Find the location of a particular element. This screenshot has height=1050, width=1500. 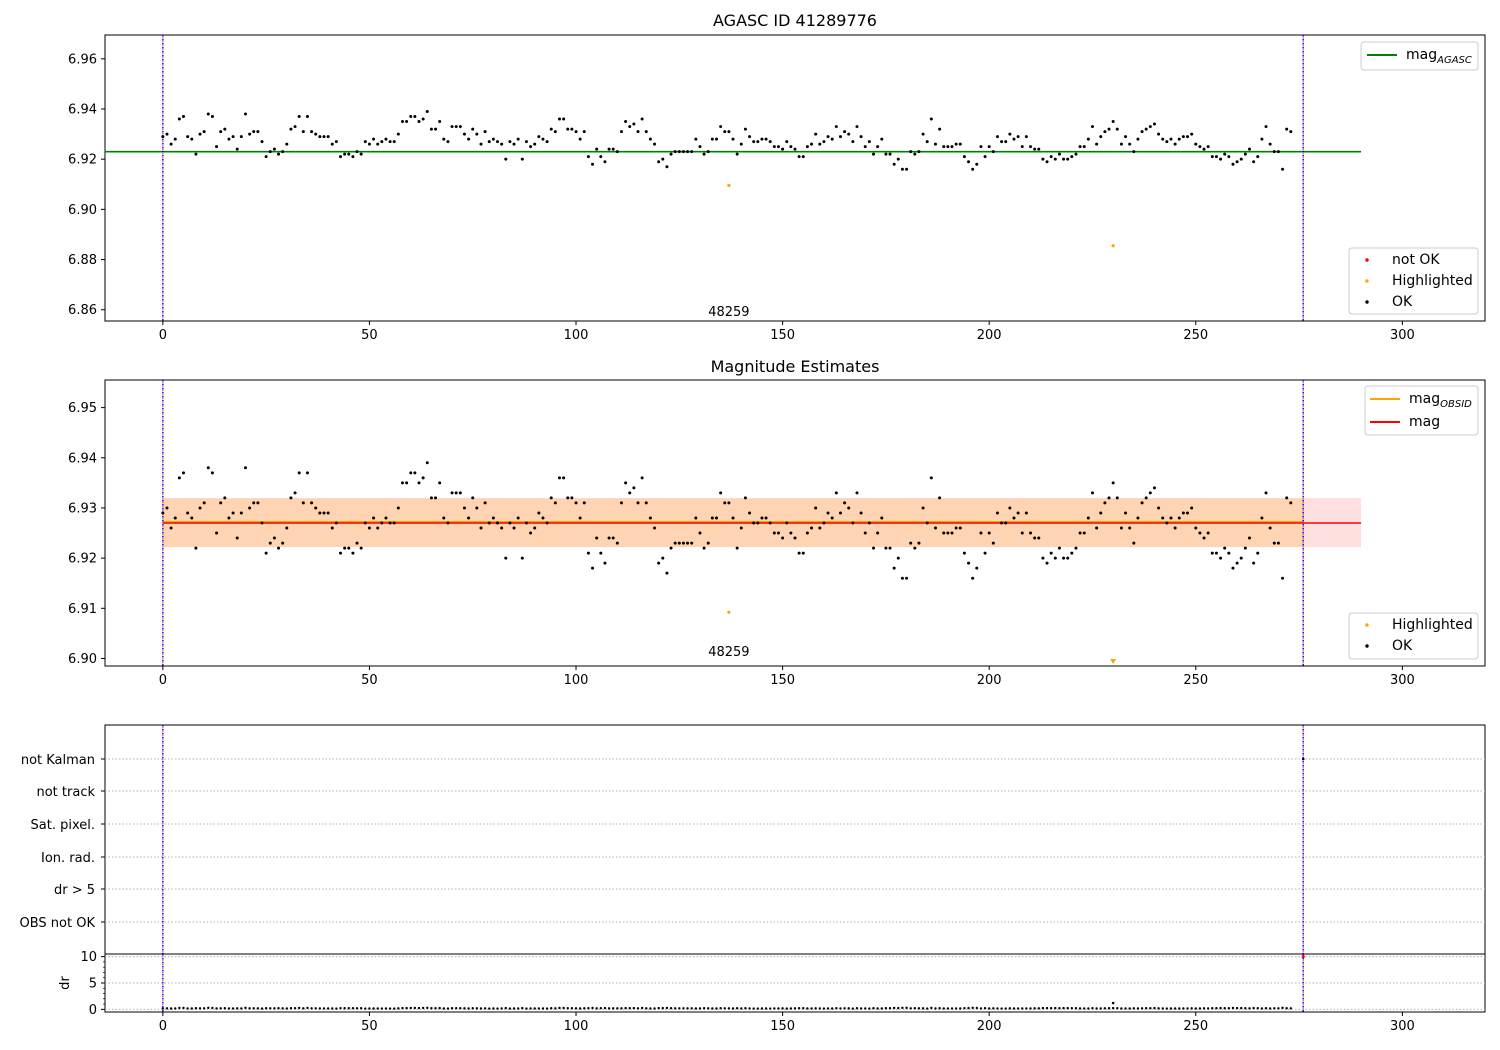

x-axis-tick-label: 50 is located at coordinates (369, 335).